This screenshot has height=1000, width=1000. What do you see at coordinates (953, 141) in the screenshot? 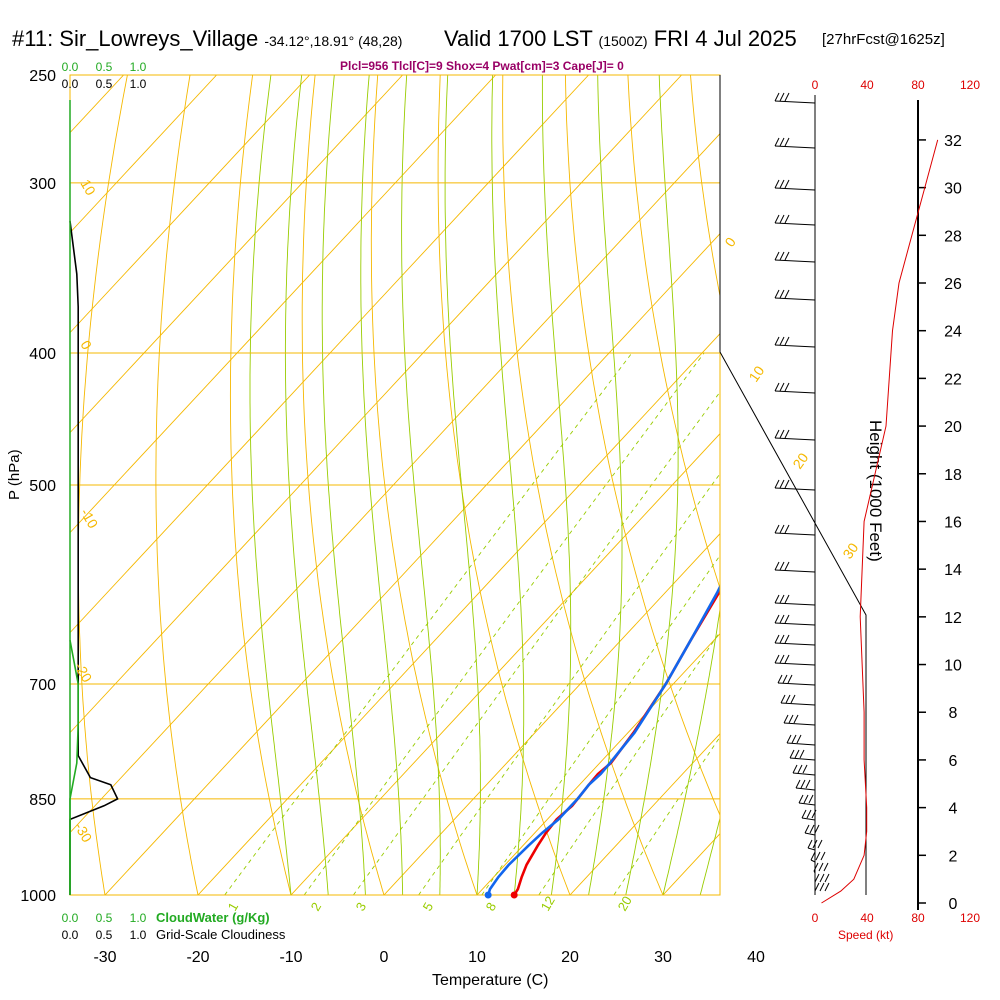
I see `height-tick-label: 32` at bounding box center [953, 141].